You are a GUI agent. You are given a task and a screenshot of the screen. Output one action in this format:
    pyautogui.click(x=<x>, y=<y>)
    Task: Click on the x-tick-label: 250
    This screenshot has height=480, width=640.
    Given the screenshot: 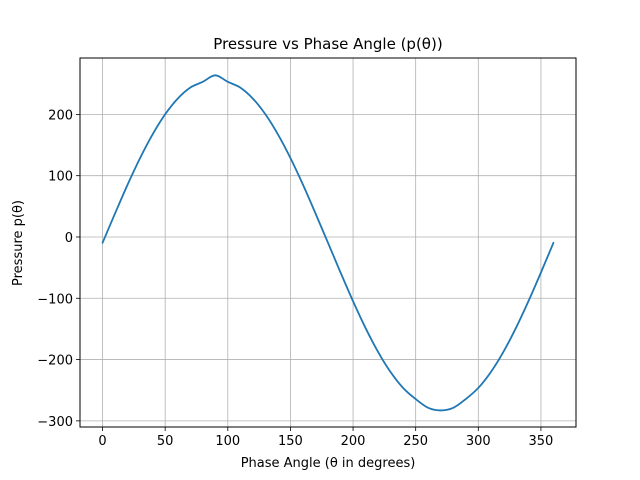 What is the action you would take?
    pyautogui.click(x=415, y=441)
    